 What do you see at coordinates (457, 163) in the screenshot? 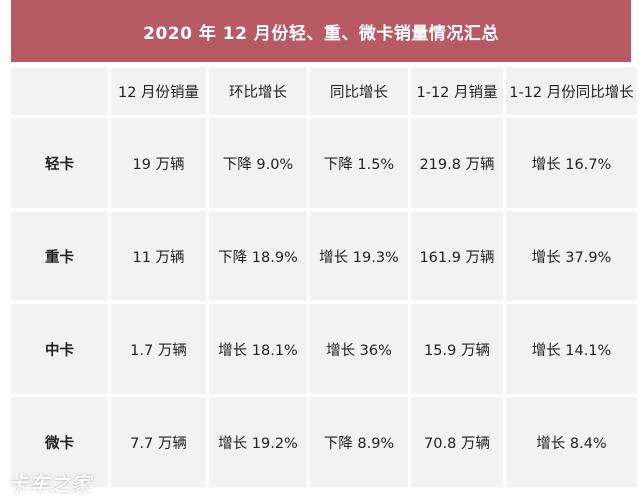
I see `table-cell: 219.8 万辆` at bounding box center [457, 163].